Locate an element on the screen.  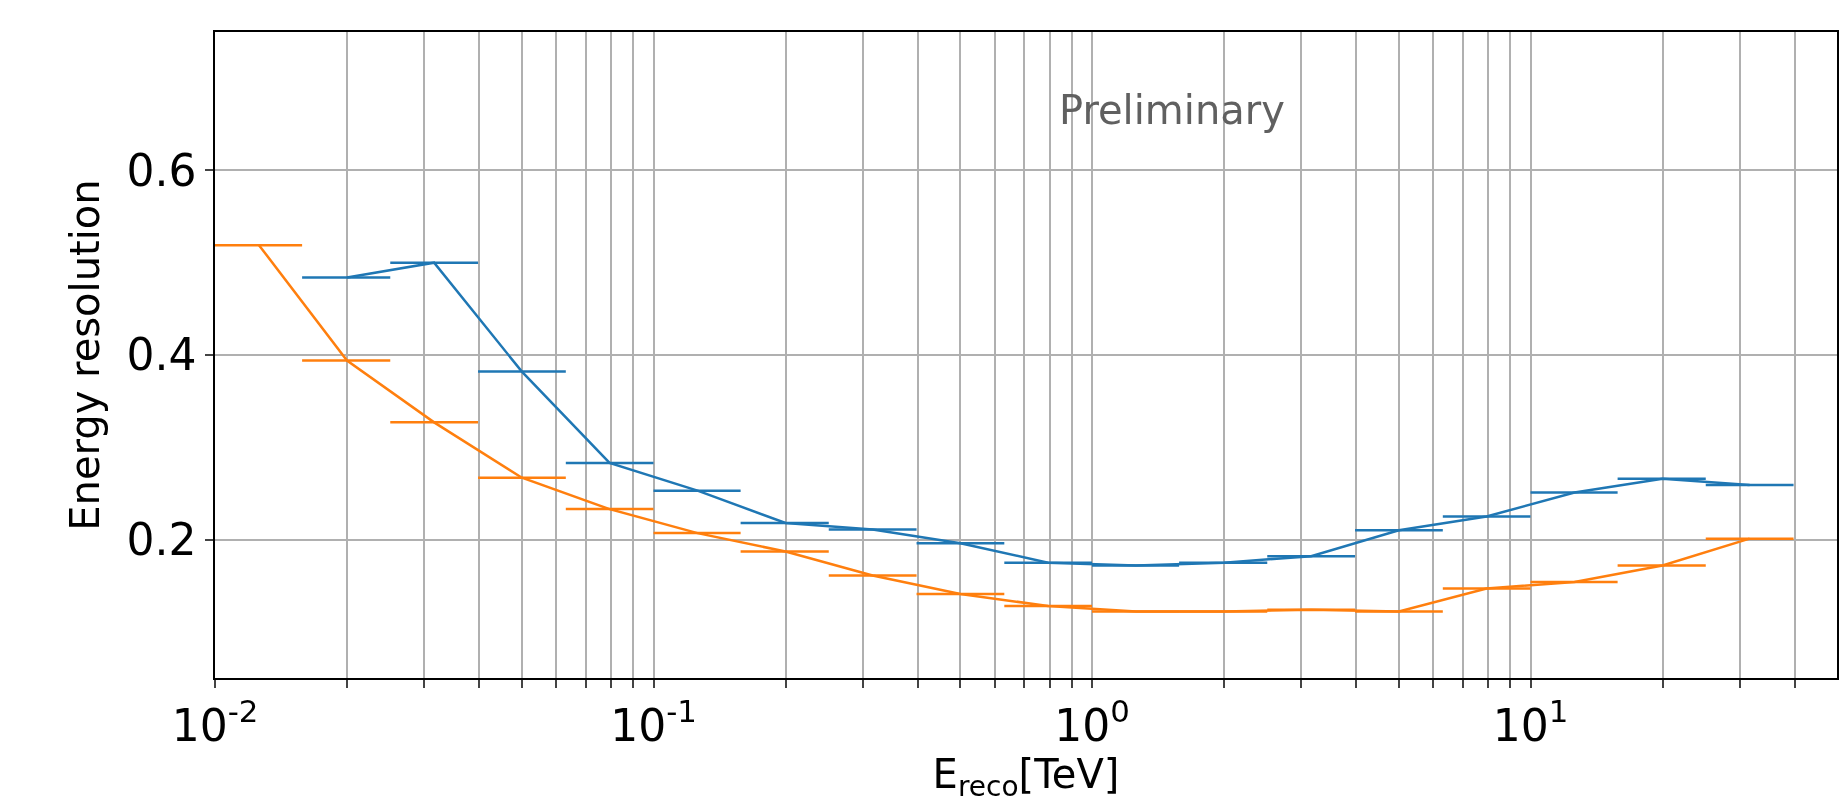
annotation: Preliminary is located at coordinates (1172, 110).